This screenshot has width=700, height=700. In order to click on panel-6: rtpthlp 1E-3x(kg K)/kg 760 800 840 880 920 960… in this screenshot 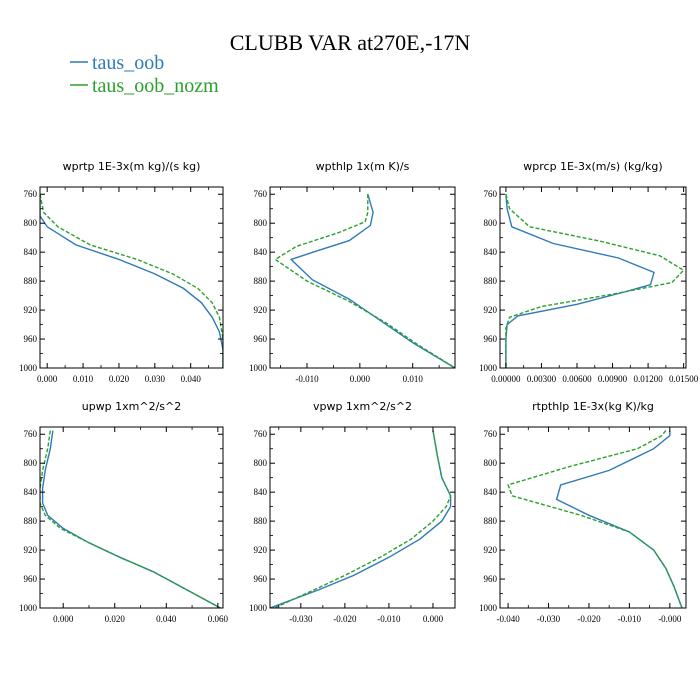, I will do `click(583, 512)`.